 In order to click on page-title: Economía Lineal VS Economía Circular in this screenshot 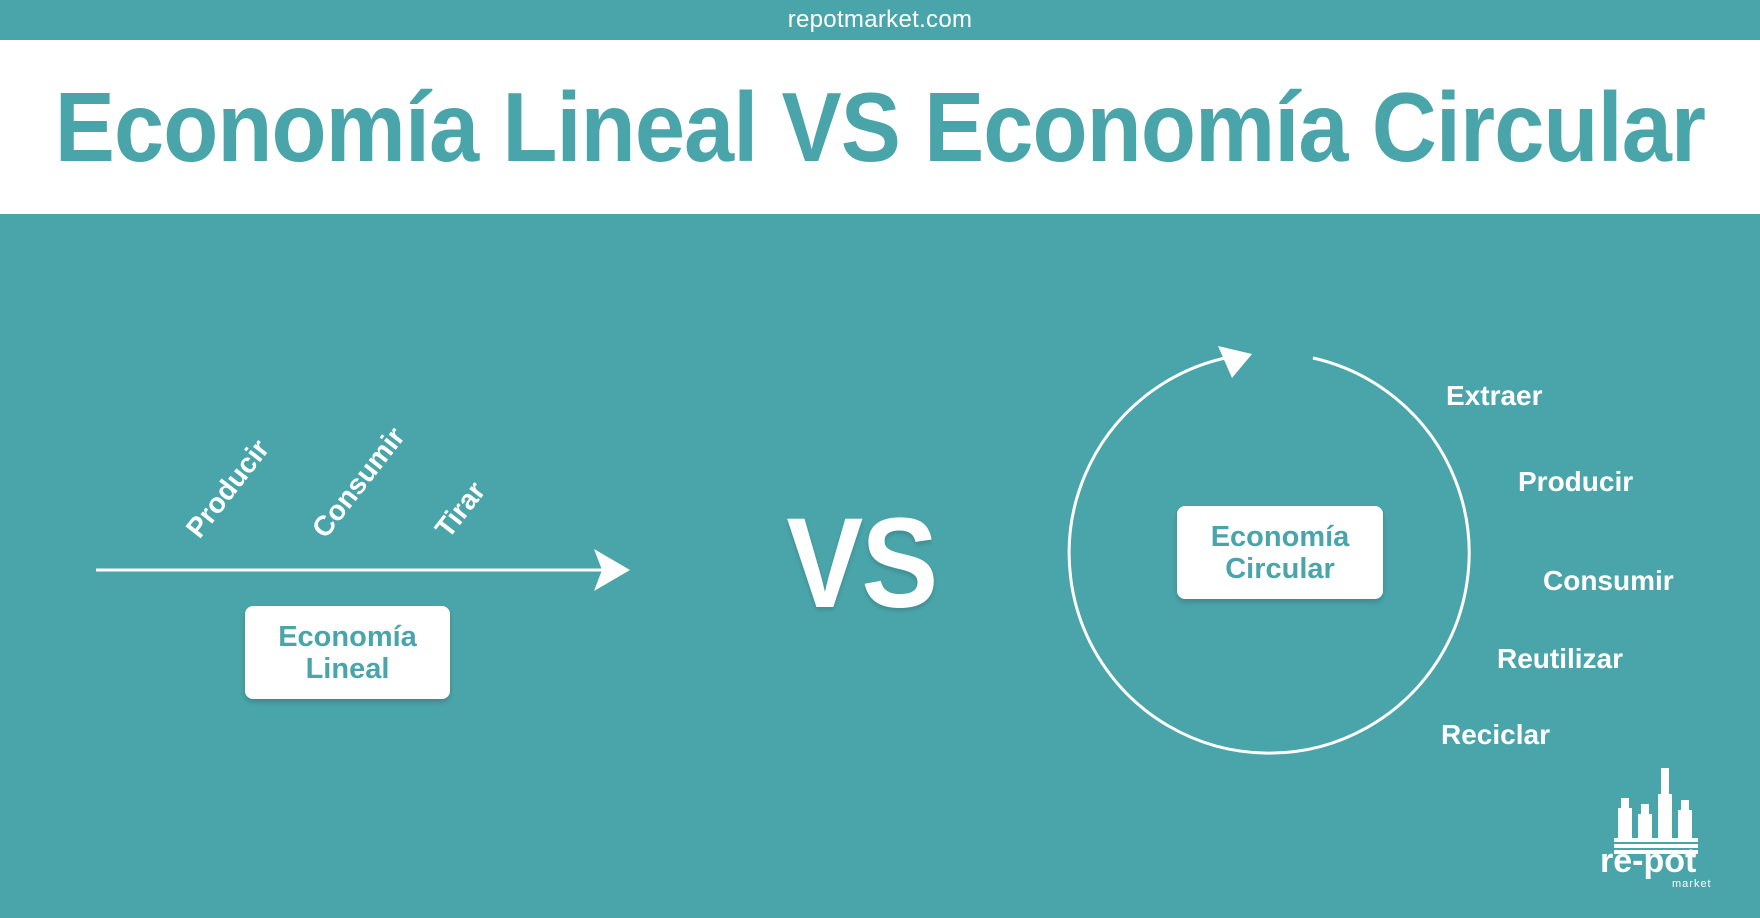, I will do `click(880, 126)`.